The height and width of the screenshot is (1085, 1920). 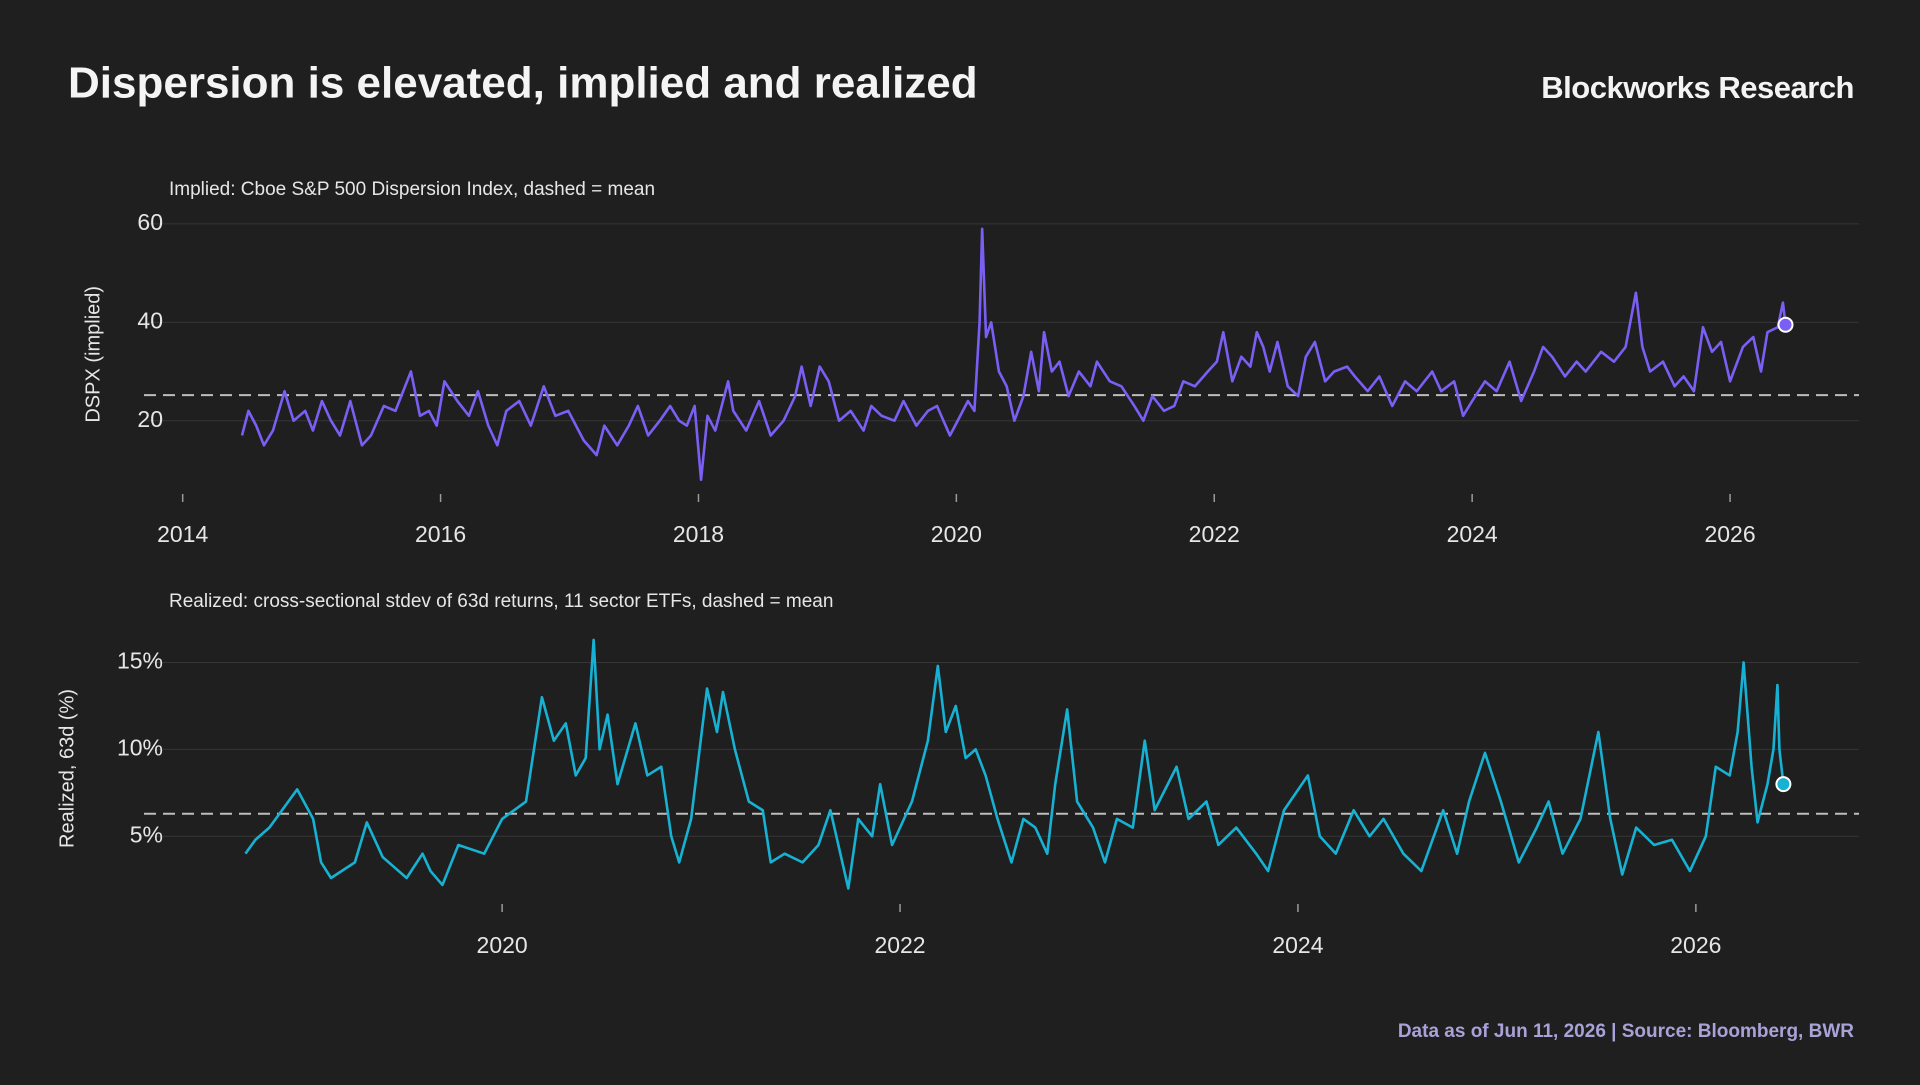 What do you see at coordinates (698, 534) in the screenshot?
I see `x-tick-label: 2018` at bounding box center [698, 534].